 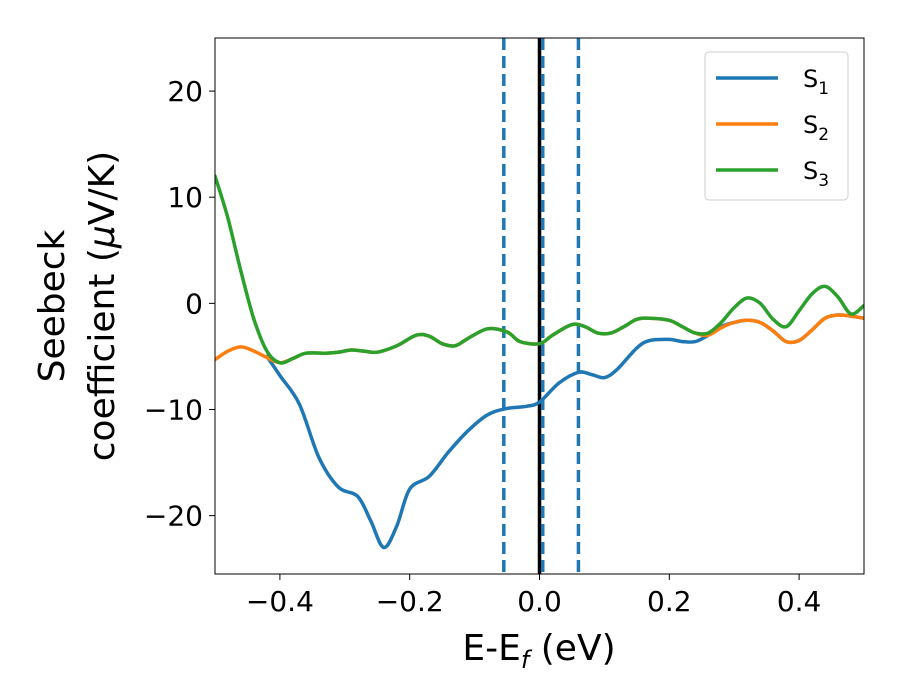 I want to click on legend: S1 S2 S3, so click(x=776, y=126).